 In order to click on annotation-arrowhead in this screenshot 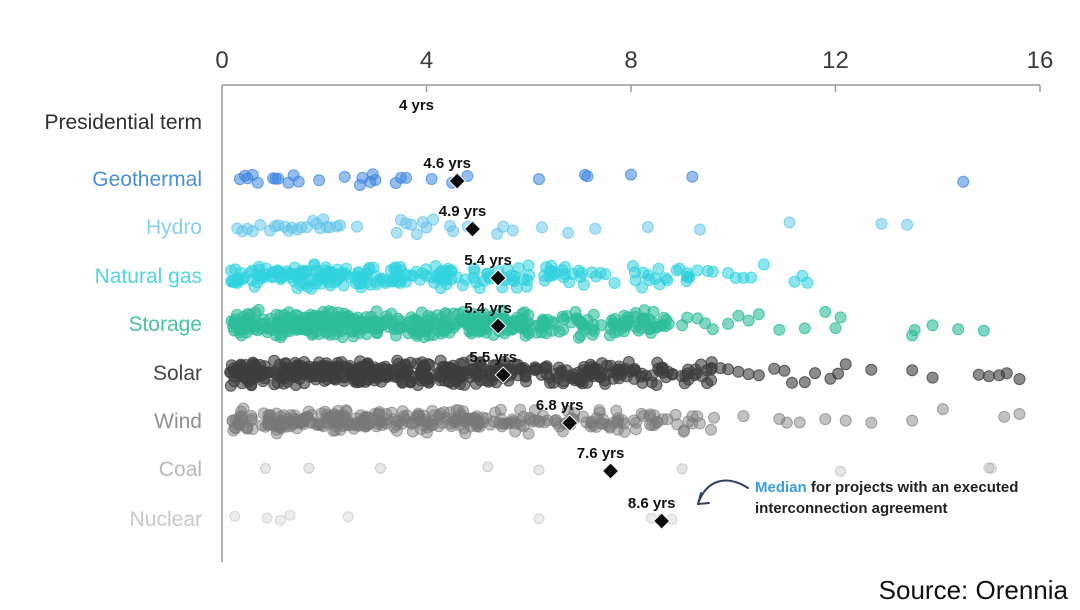, I will do `click(703, 498)`.